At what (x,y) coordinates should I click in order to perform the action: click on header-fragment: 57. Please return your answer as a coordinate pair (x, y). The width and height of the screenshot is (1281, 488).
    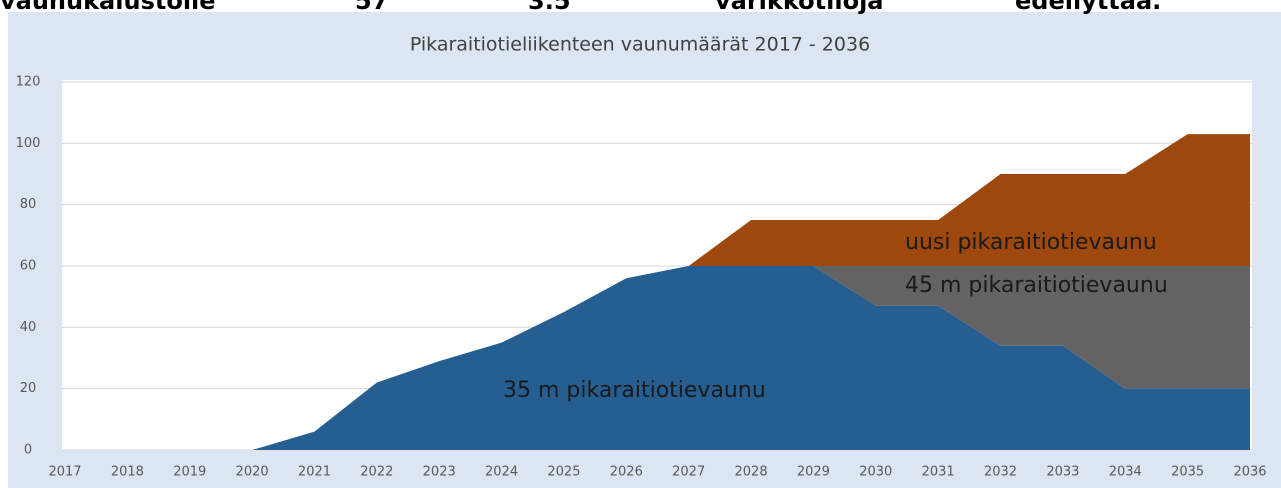
    Looking at the image, I should click on (371, 7).